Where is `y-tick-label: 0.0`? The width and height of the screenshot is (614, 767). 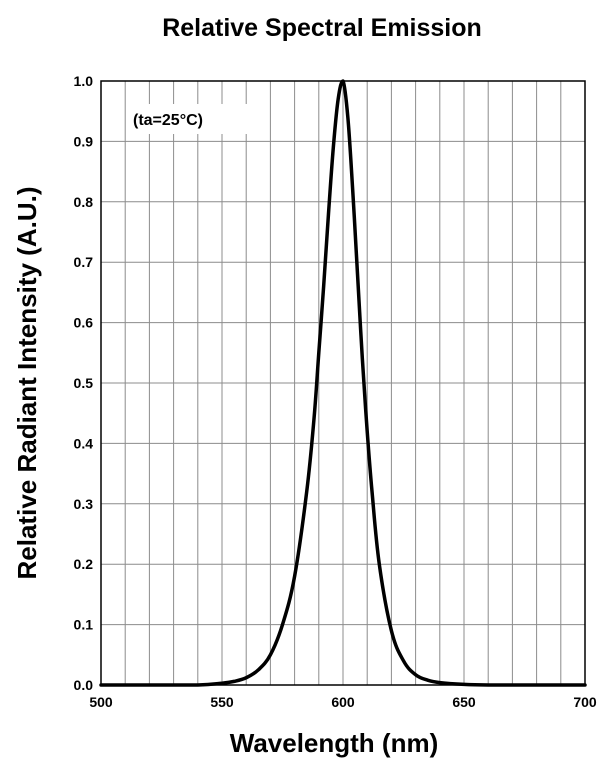
y-tick-label: 0.0 is located at coordinates (84, 685).